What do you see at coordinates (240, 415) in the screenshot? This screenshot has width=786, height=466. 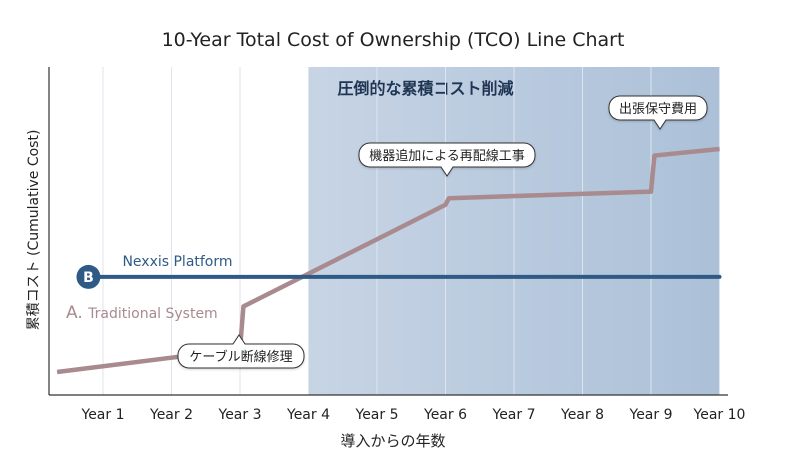 I see `x-tick-label: Year 3` at bounding box center [240, 415].